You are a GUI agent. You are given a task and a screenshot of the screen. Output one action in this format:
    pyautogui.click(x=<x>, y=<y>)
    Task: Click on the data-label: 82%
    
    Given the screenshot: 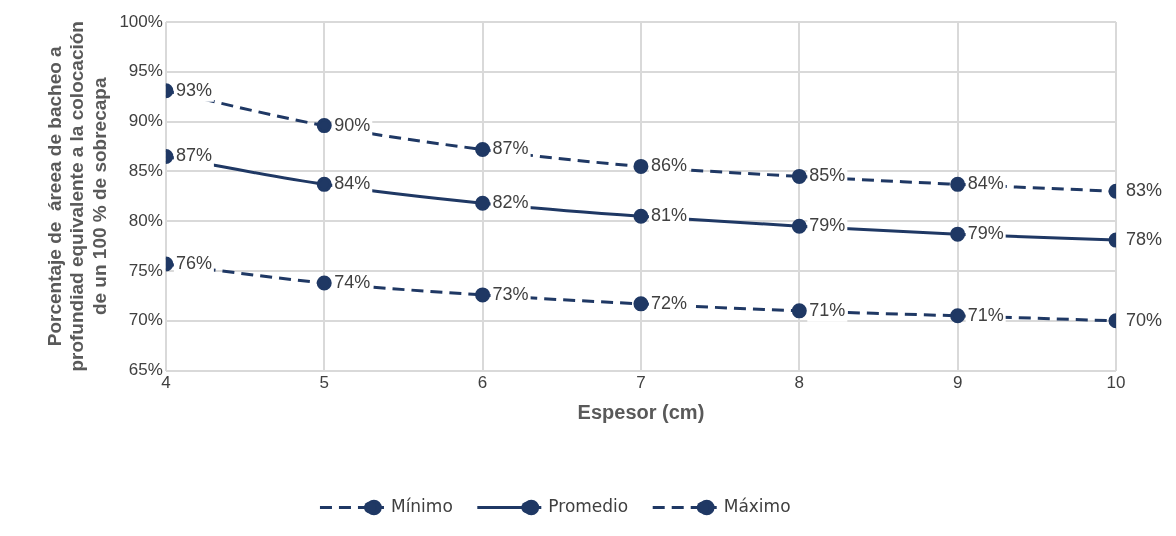 What is the action you would take?
    pyautogui.click(x=510, y=202)
    